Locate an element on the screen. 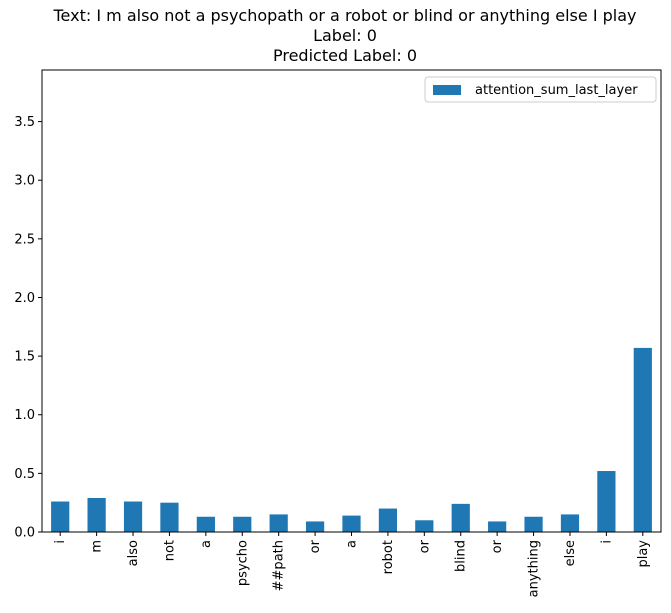 Image resolution: width=671 pixels, height=613 pixels. x-tick-label: robot is located at coordinates (388, 557).